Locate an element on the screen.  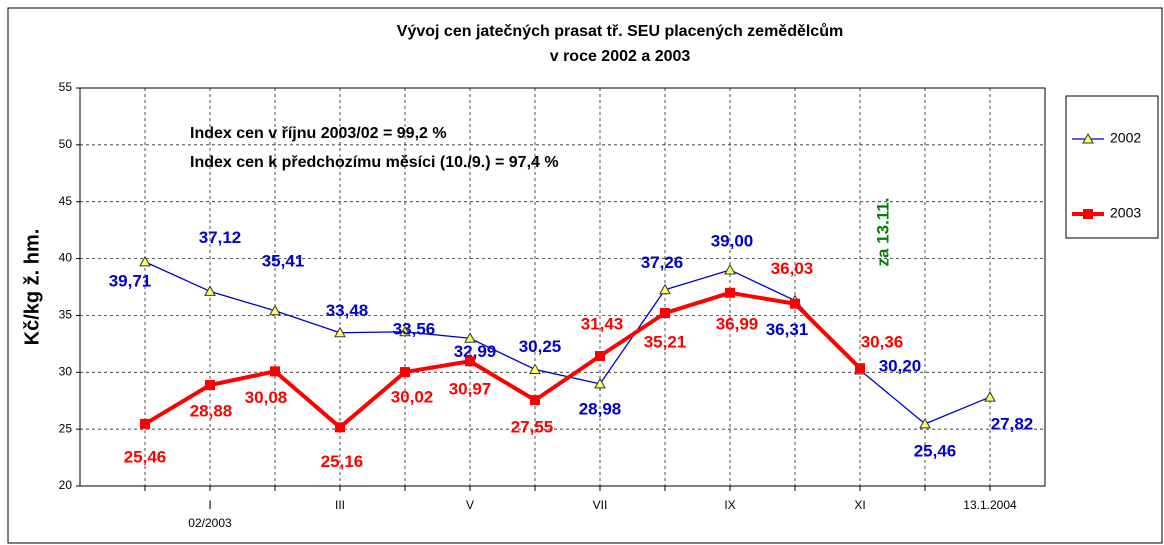
value-label: 37,12 is located at coordinates (220, 237).